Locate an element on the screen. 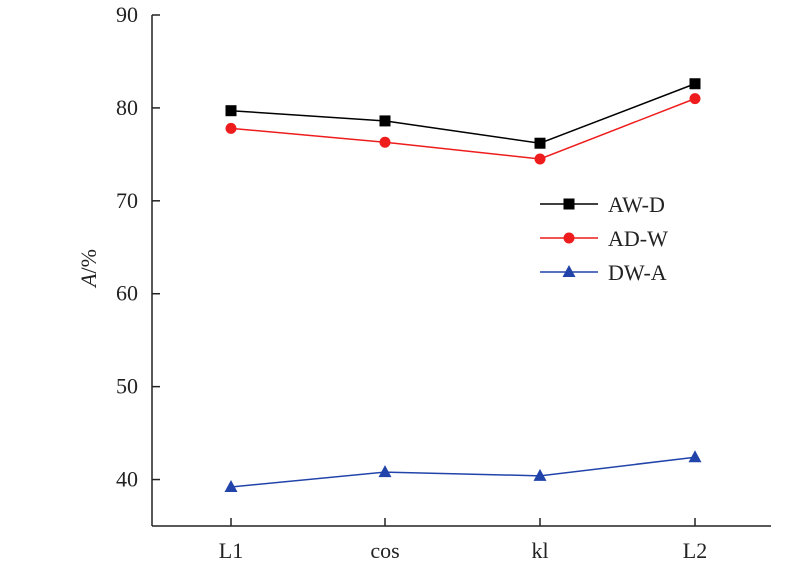 The width and height of the screenshot is (800, 568). legend-label: DW-A is located at coordinates (637, 272).